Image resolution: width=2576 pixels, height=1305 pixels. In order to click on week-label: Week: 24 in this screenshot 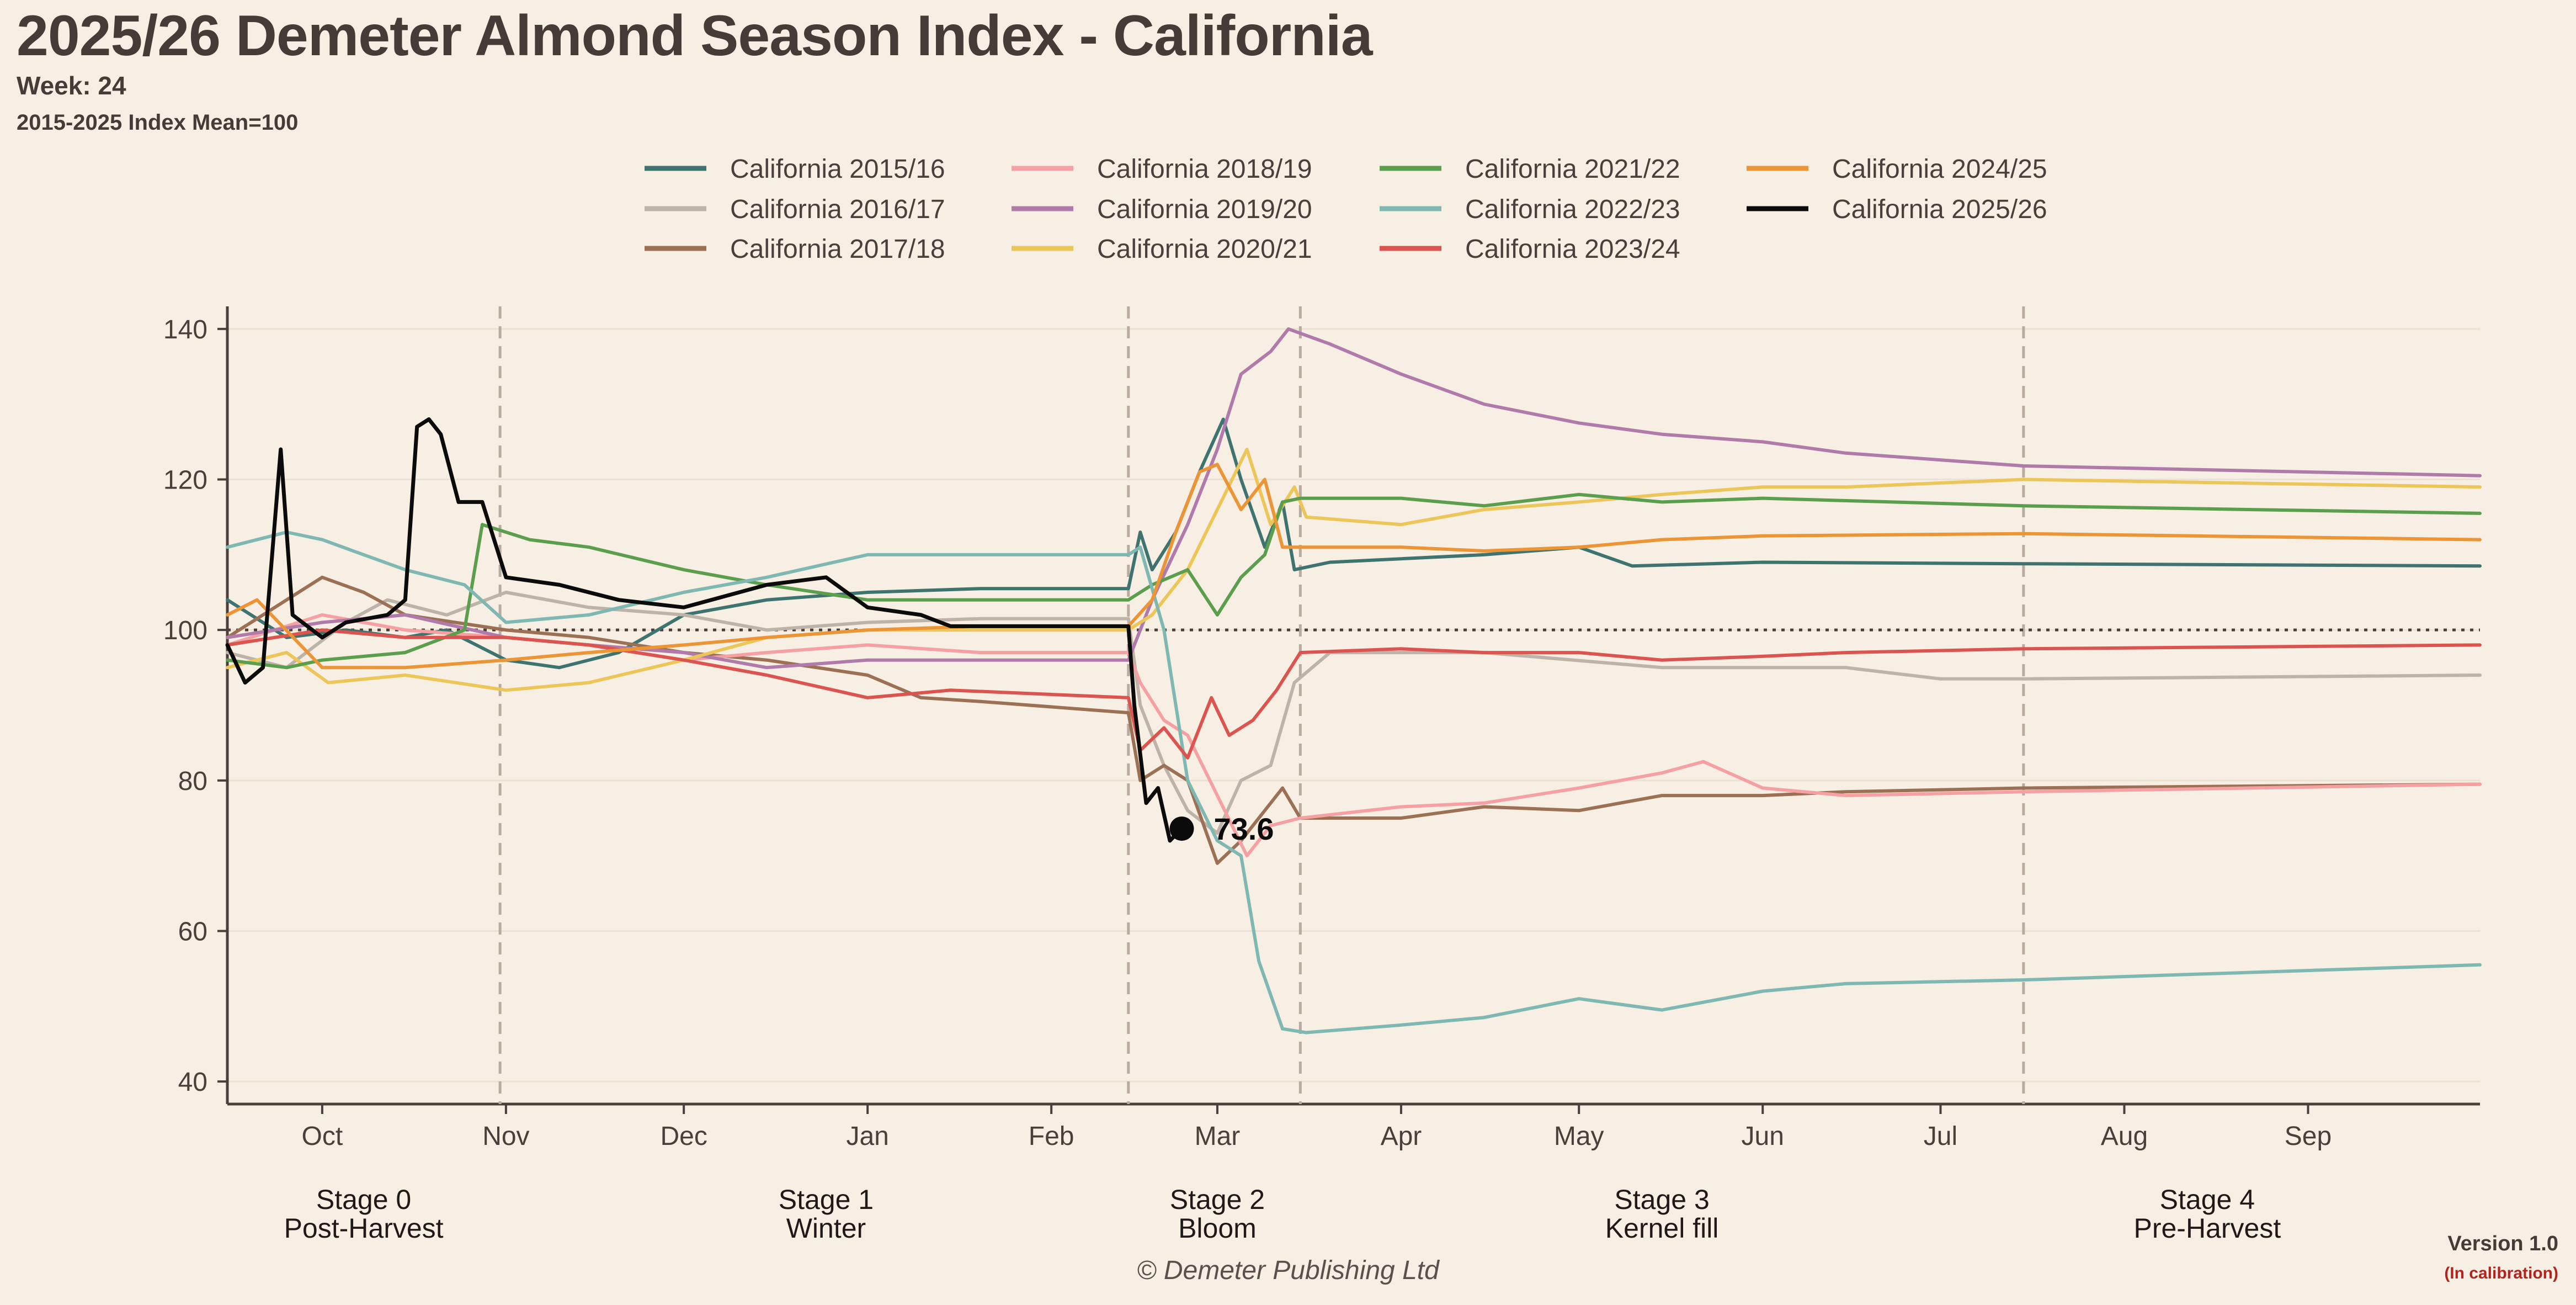, I will do `click(71, 85)`.